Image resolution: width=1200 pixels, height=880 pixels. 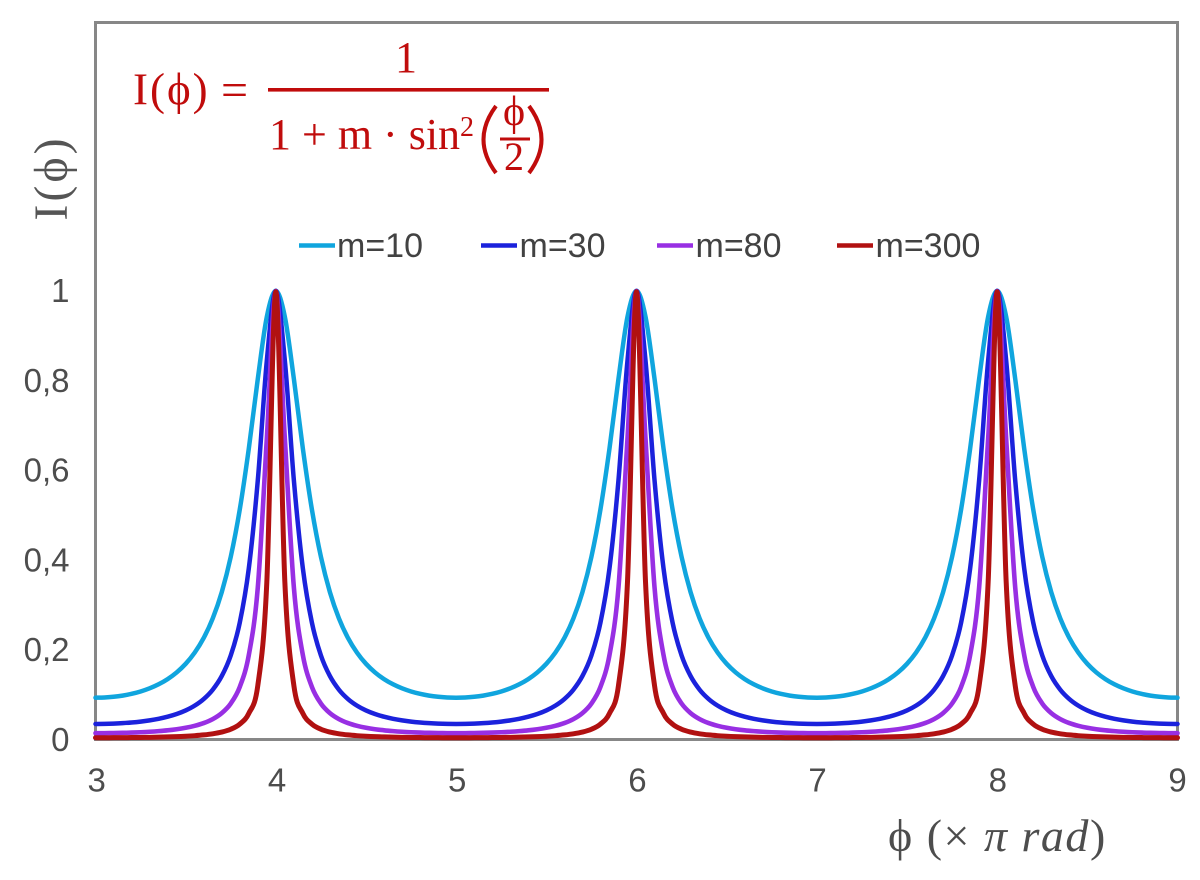 I want to click on svg-text: 4, so click(x=277, y=780).